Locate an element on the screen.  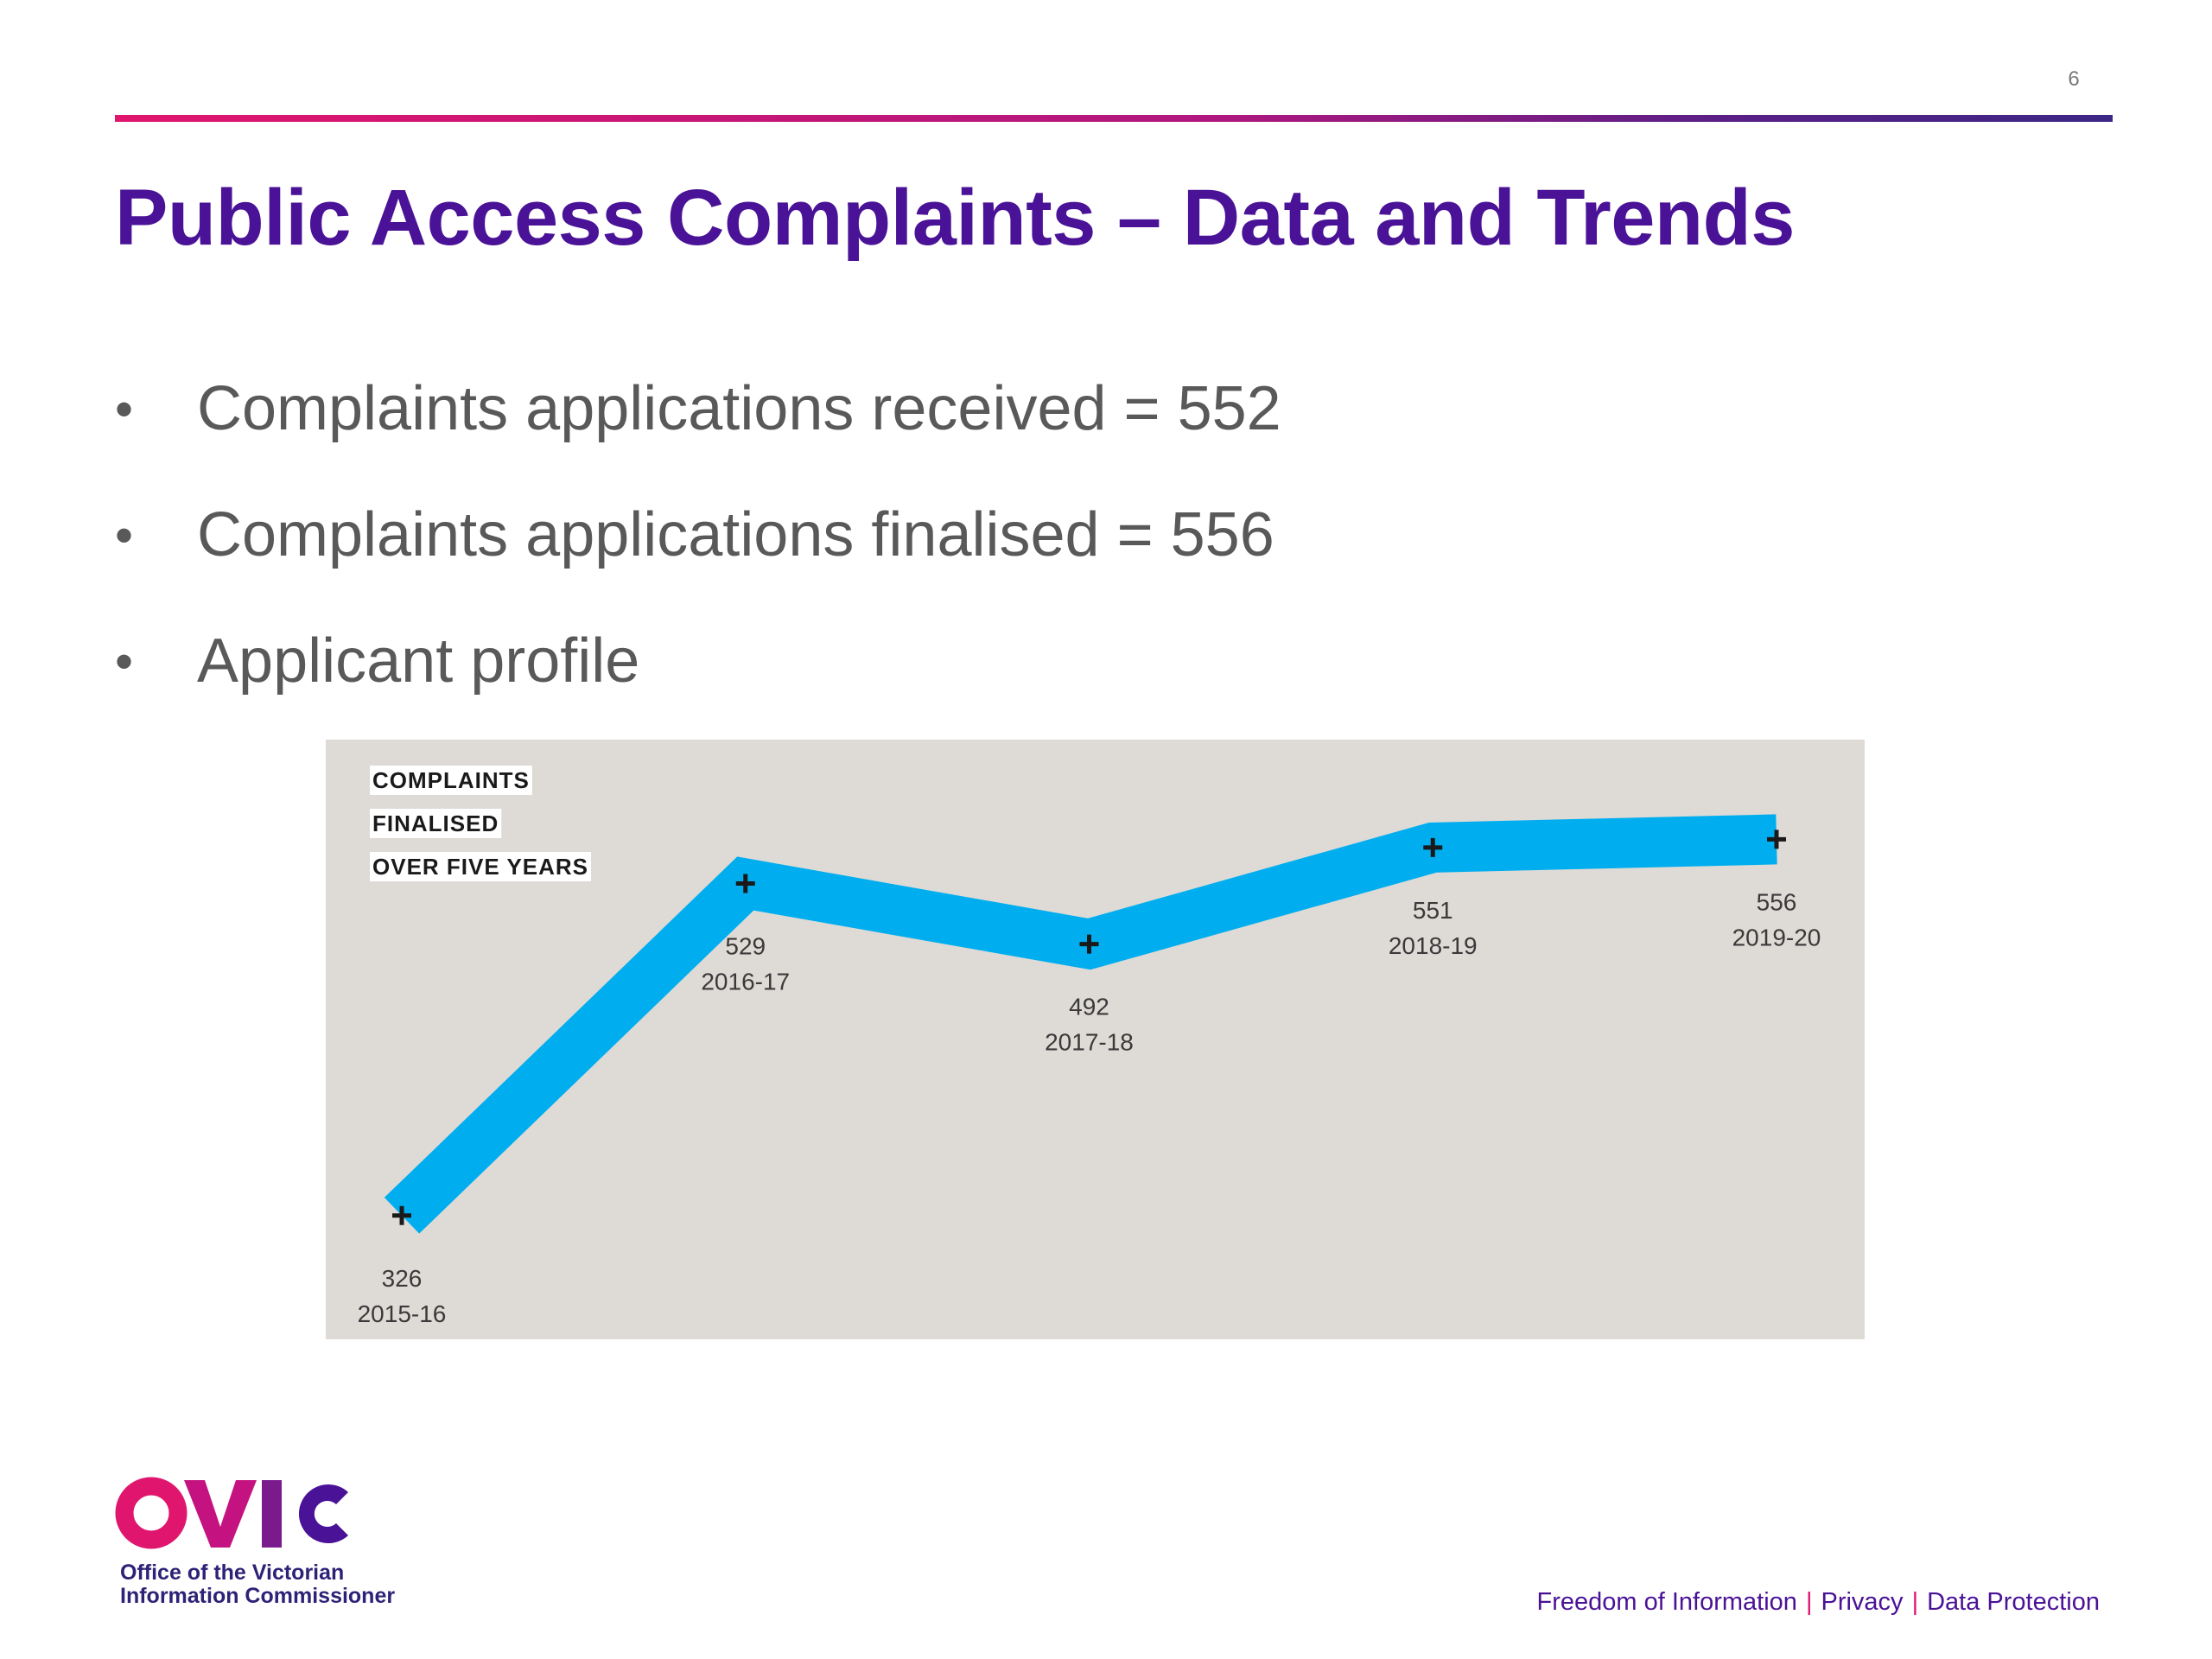
chart-title-line: OVER FIVE YEARS is located at coordinates (480, 867).